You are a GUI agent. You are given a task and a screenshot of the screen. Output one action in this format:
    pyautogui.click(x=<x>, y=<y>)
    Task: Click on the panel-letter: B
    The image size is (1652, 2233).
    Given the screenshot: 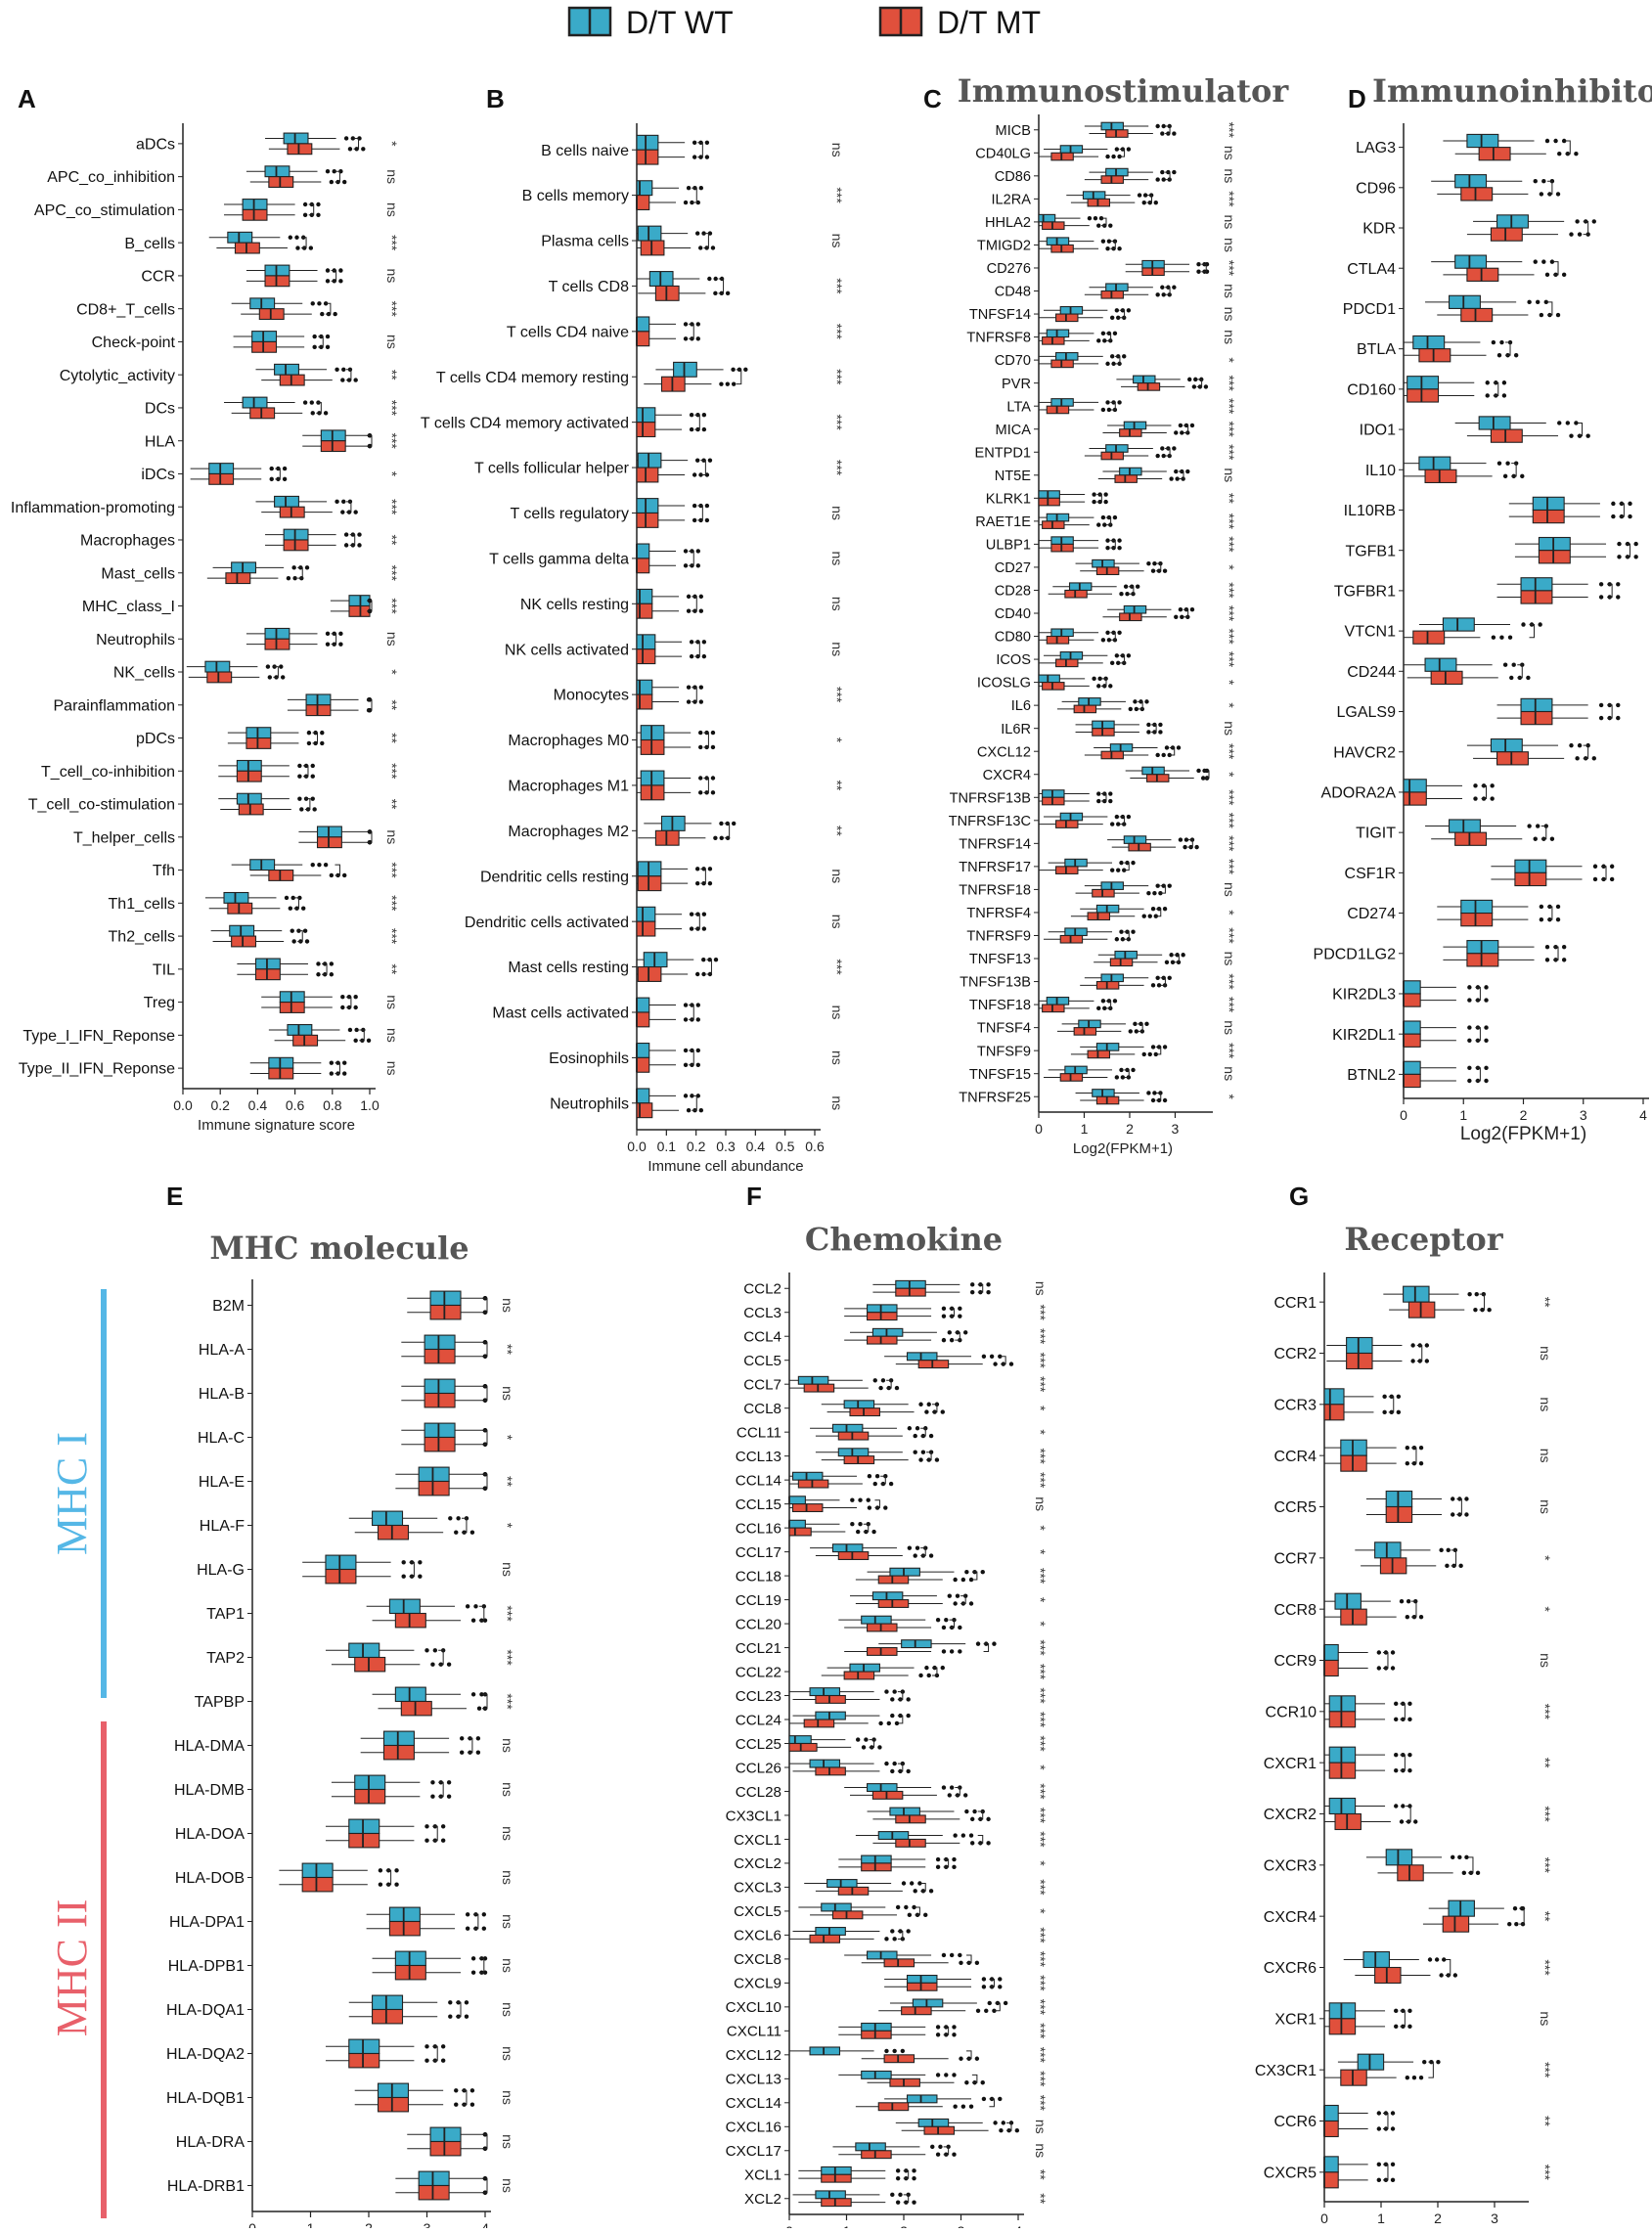 What is the action you would take?
    pyautogui.click(x=496, y=98)
    